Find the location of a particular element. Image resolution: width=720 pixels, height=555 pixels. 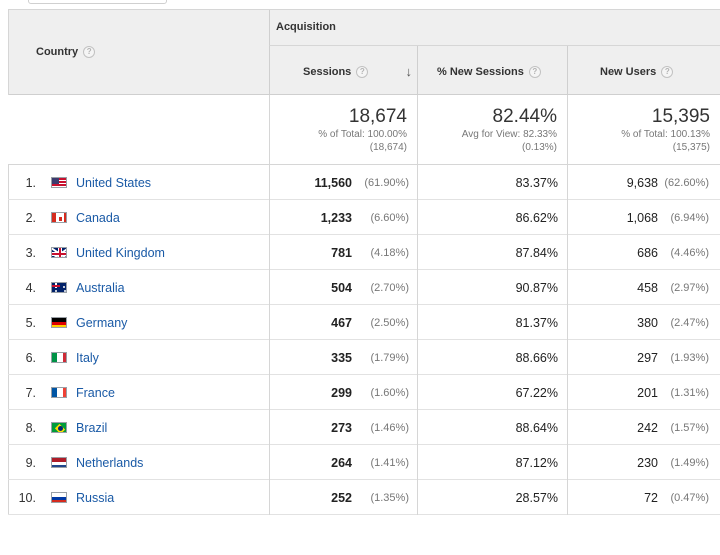

sessions-value: 252 is located at coordinates (341, 498).